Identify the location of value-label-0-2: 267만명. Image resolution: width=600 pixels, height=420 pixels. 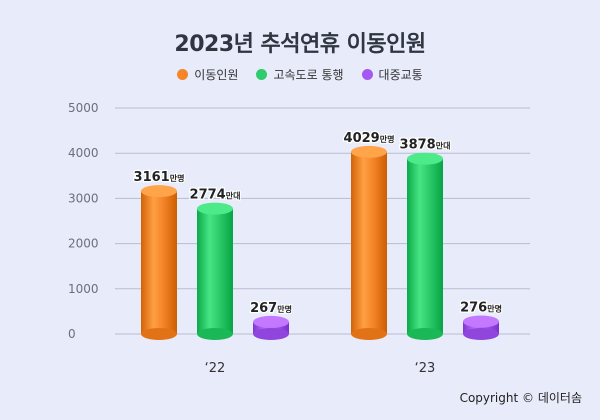
(271, 308).